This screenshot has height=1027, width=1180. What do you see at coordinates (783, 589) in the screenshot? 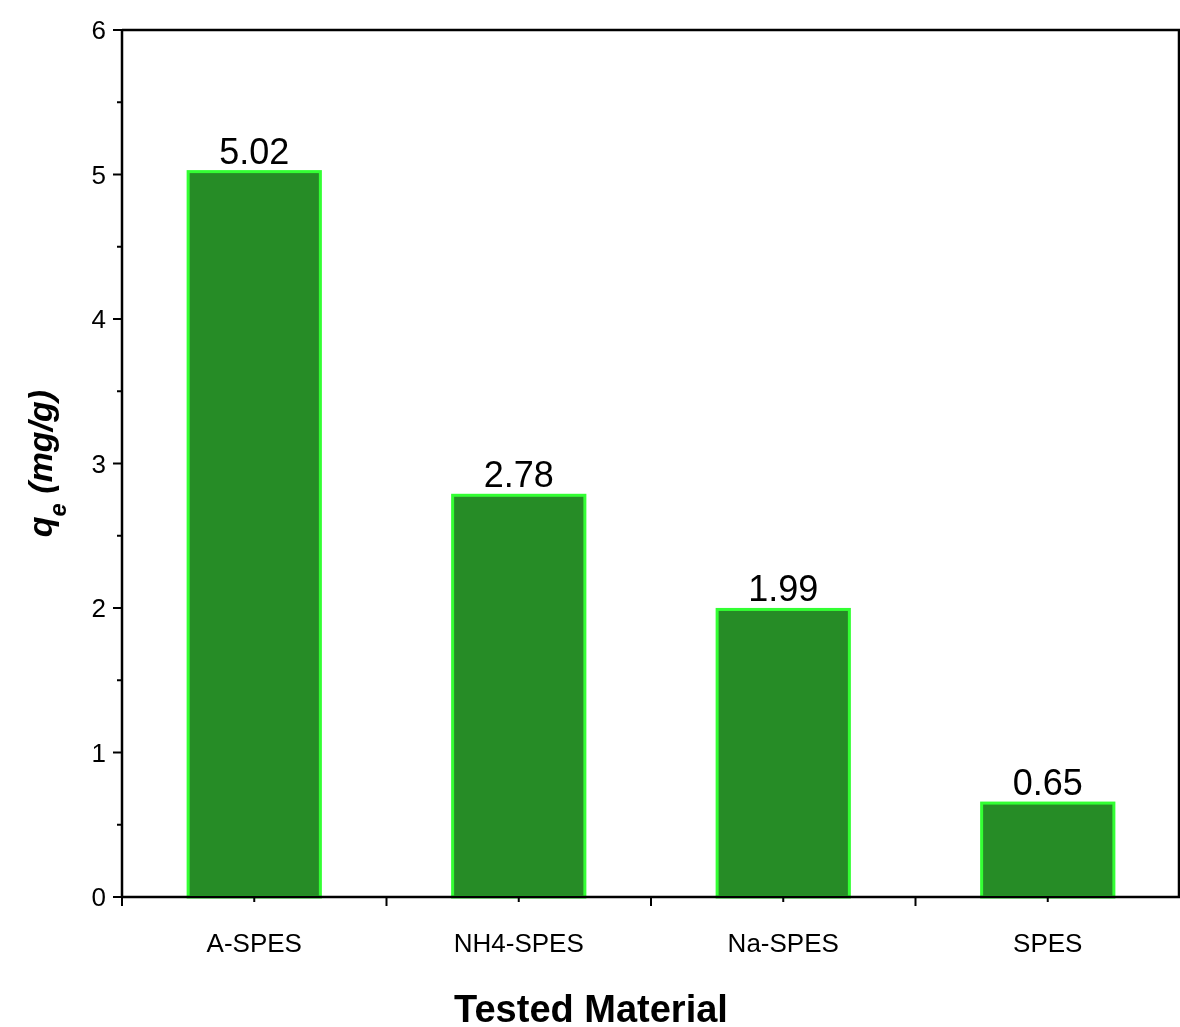
I see `data-label: 1.99` at bounding box center [783, 589].